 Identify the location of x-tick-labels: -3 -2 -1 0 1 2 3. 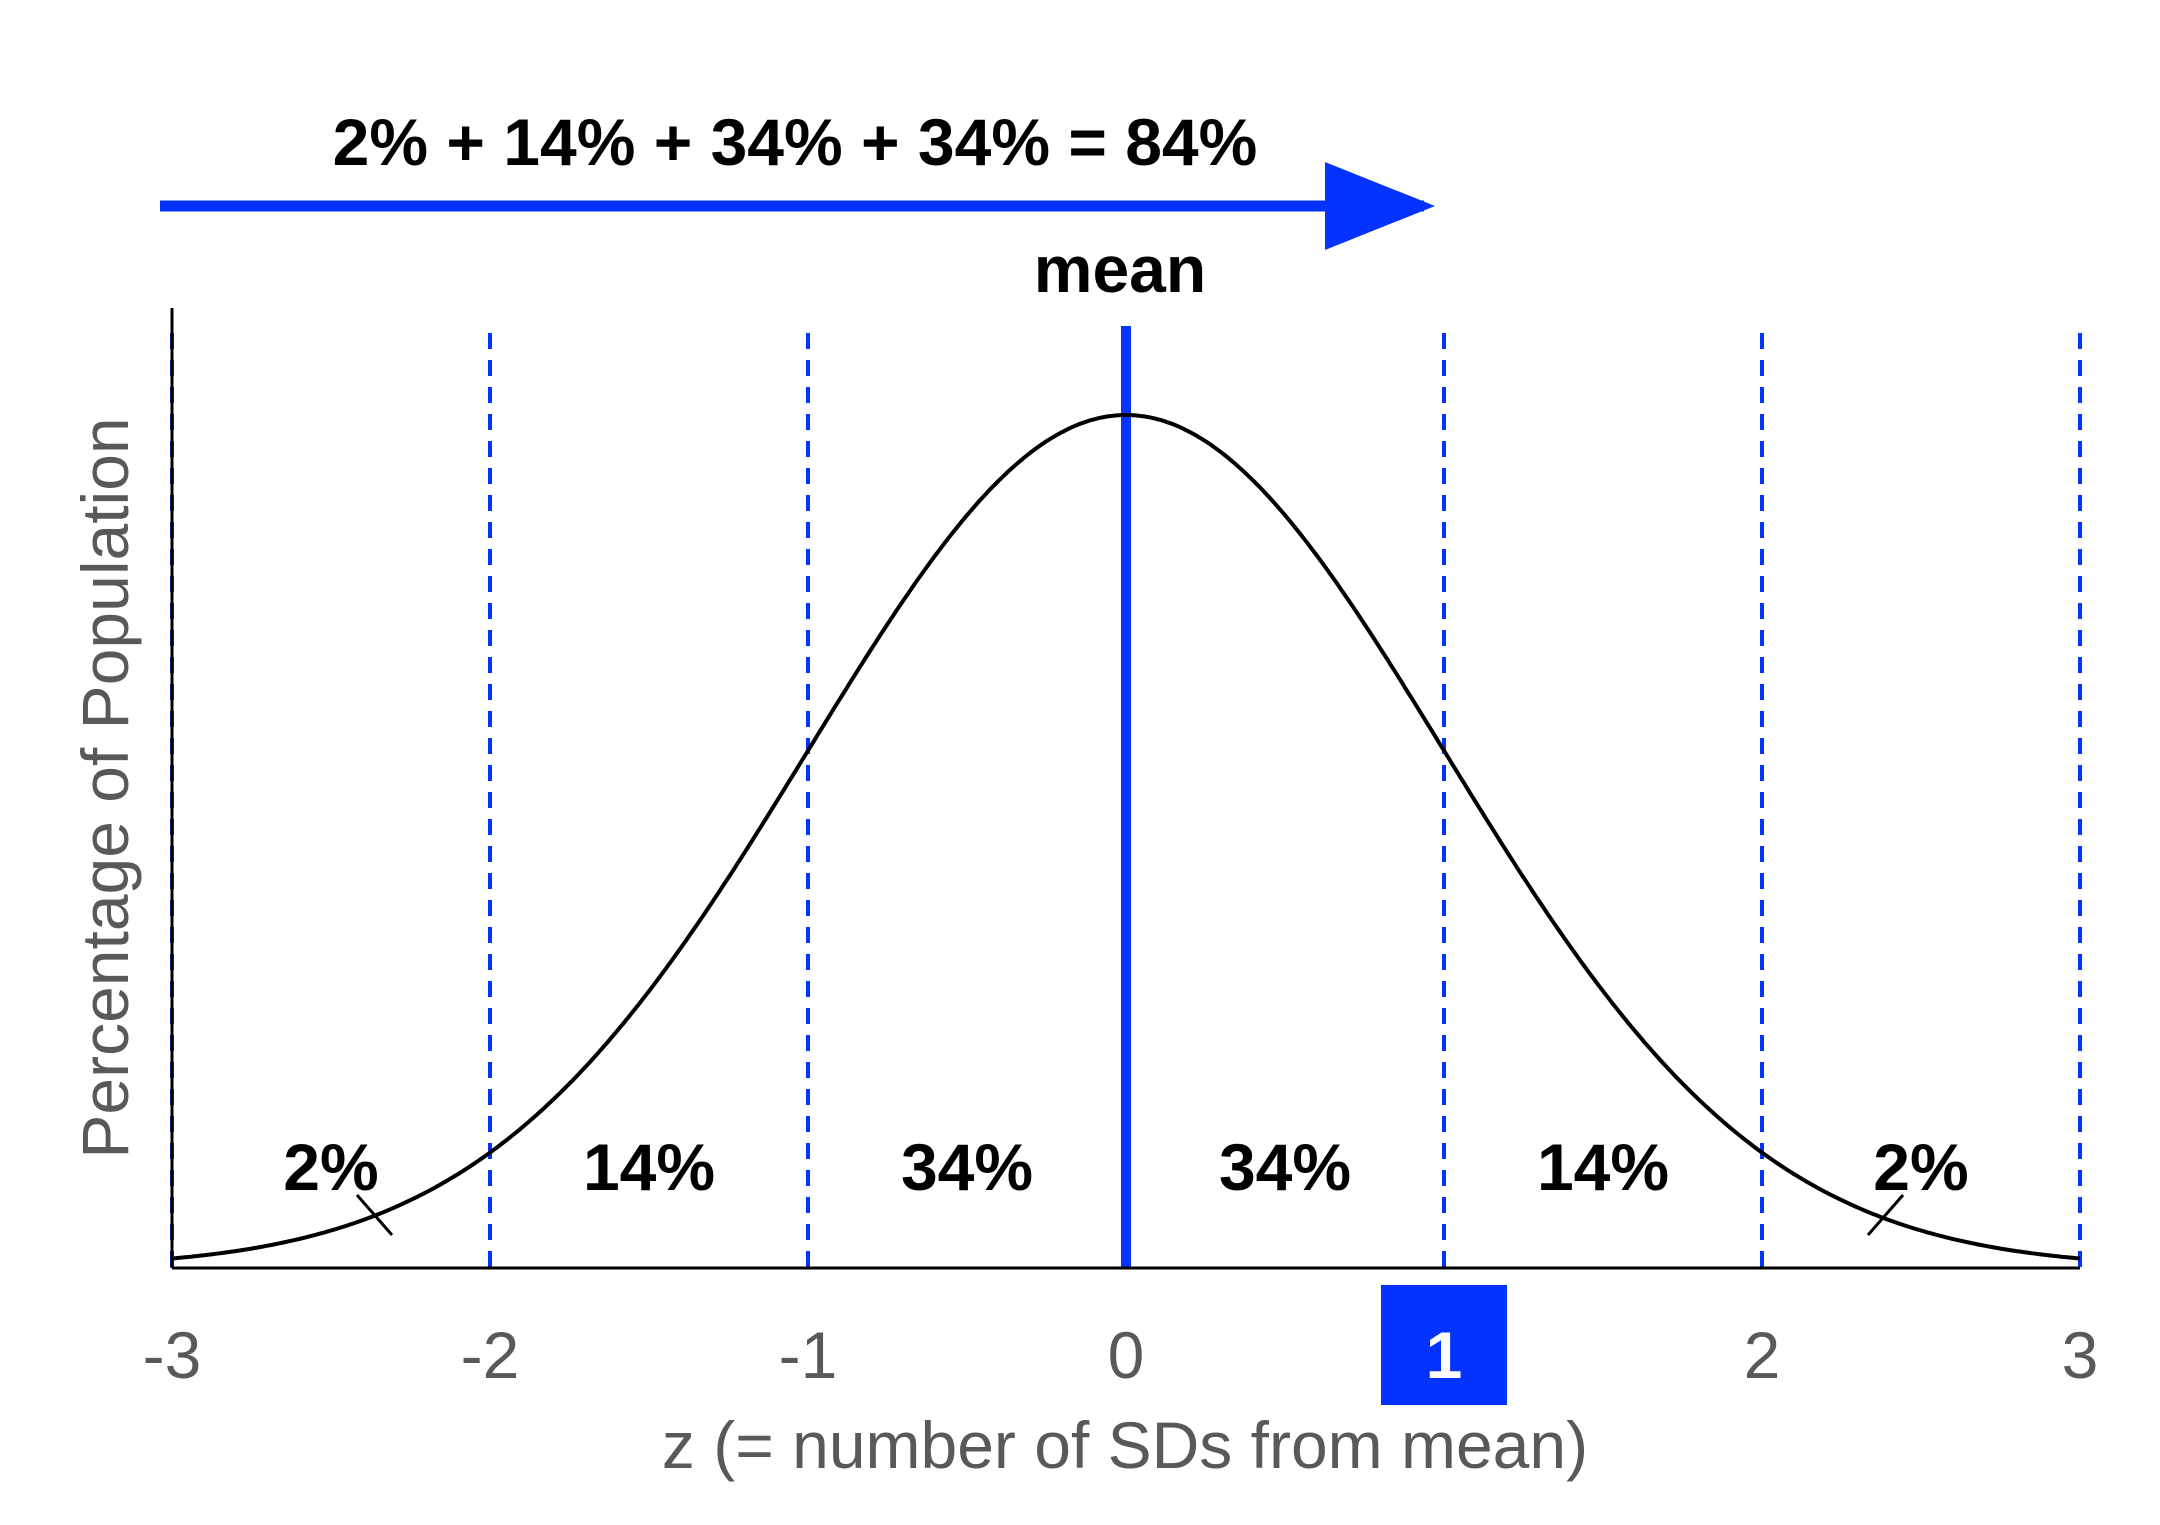
(1121, 1355).